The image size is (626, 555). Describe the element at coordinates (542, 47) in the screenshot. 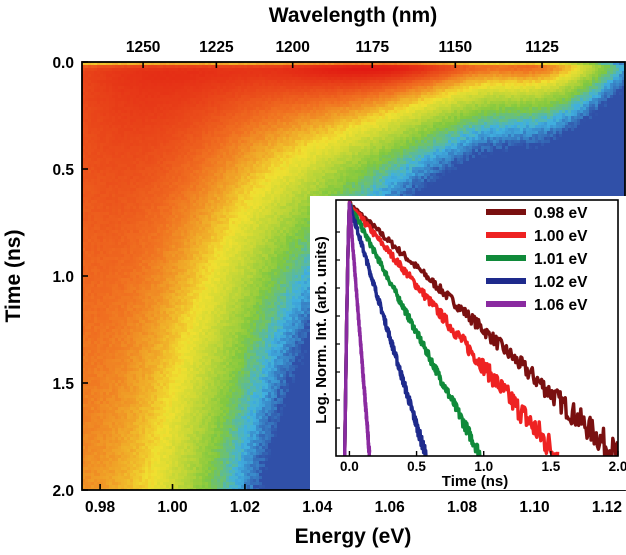

I see `x2-tick-label: 1125` at that location.